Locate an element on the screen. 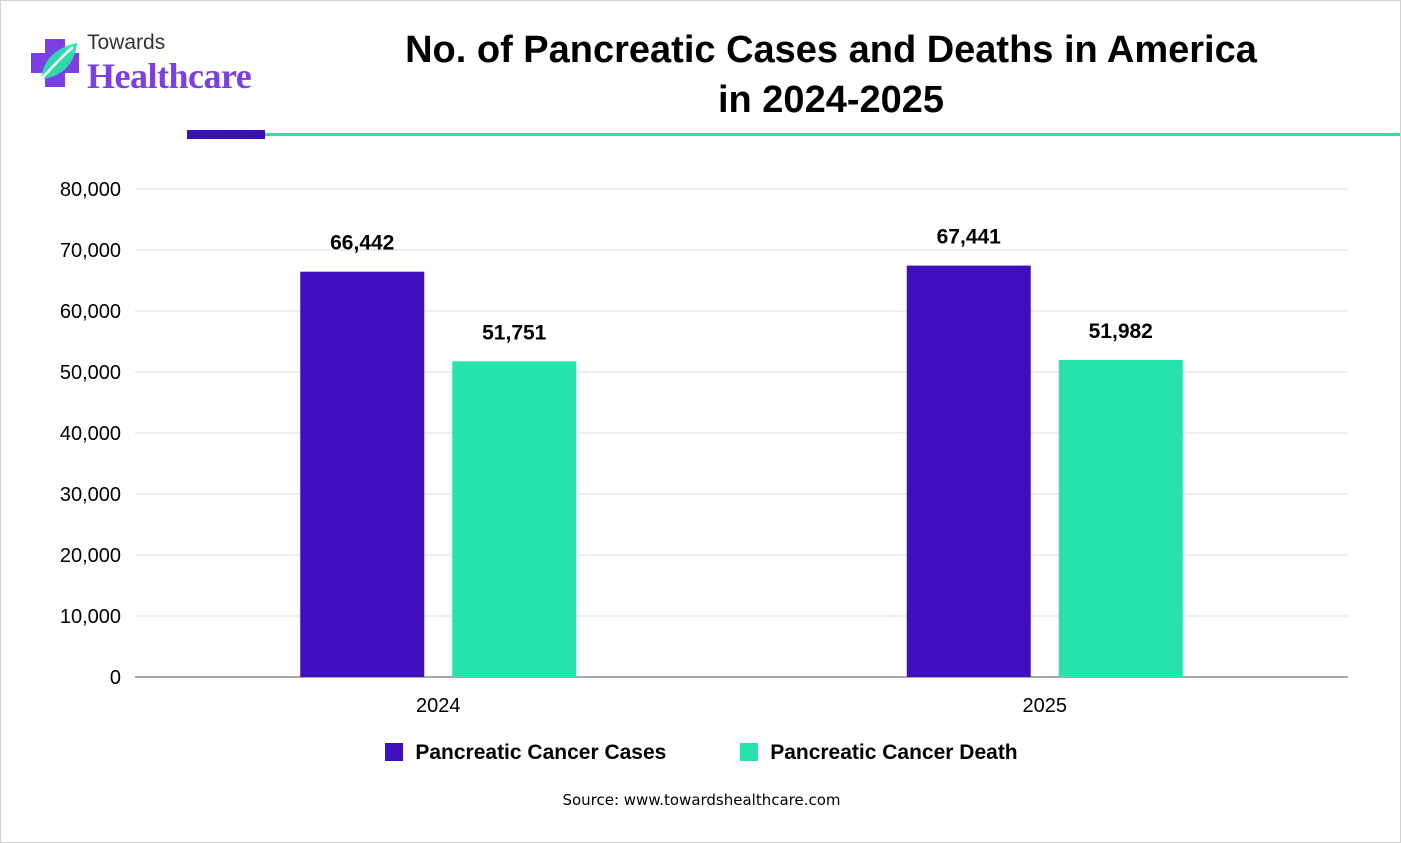  y-tick-label: 30,000 is located at coordinates (90, 495).